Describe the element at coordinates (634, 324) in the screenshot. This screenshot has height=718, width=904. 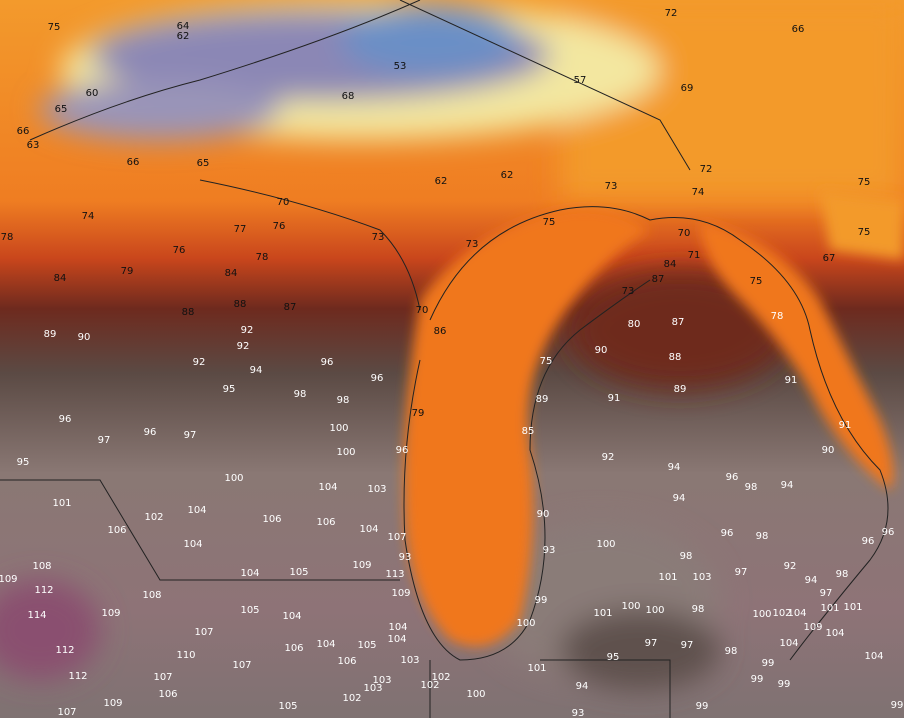
I see `temperature-label: 80` at that location.